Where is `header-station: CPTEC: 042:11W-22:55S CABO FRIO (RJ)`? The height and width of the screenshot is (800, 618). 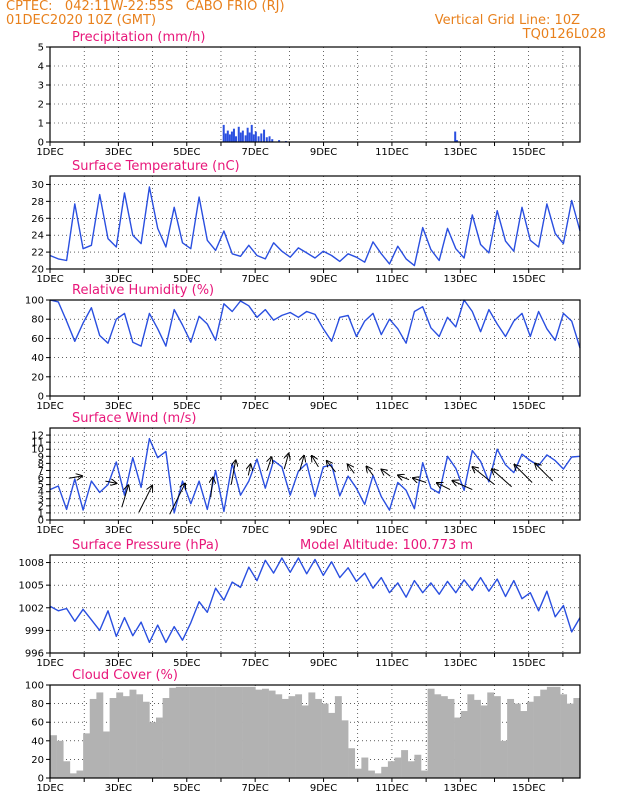
header-station: CPTEC: 042:11W-22:55S CABO FRIO (RJ) is located at coordinates (145, 7).